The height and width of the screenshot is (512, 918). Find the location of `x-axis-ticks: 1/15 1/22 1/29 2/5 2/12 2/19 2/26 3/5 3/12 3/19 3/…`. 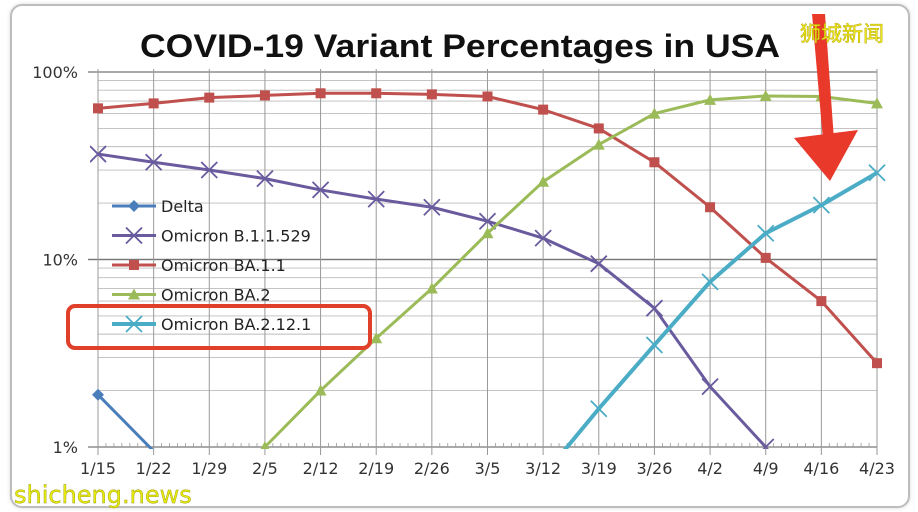

x-axis-ticks: 1/15 1/22 1/29 2/5 2/12 2/19 2/26 3/5 3/12 3/19 3/… is located at coordinates (487, 468).